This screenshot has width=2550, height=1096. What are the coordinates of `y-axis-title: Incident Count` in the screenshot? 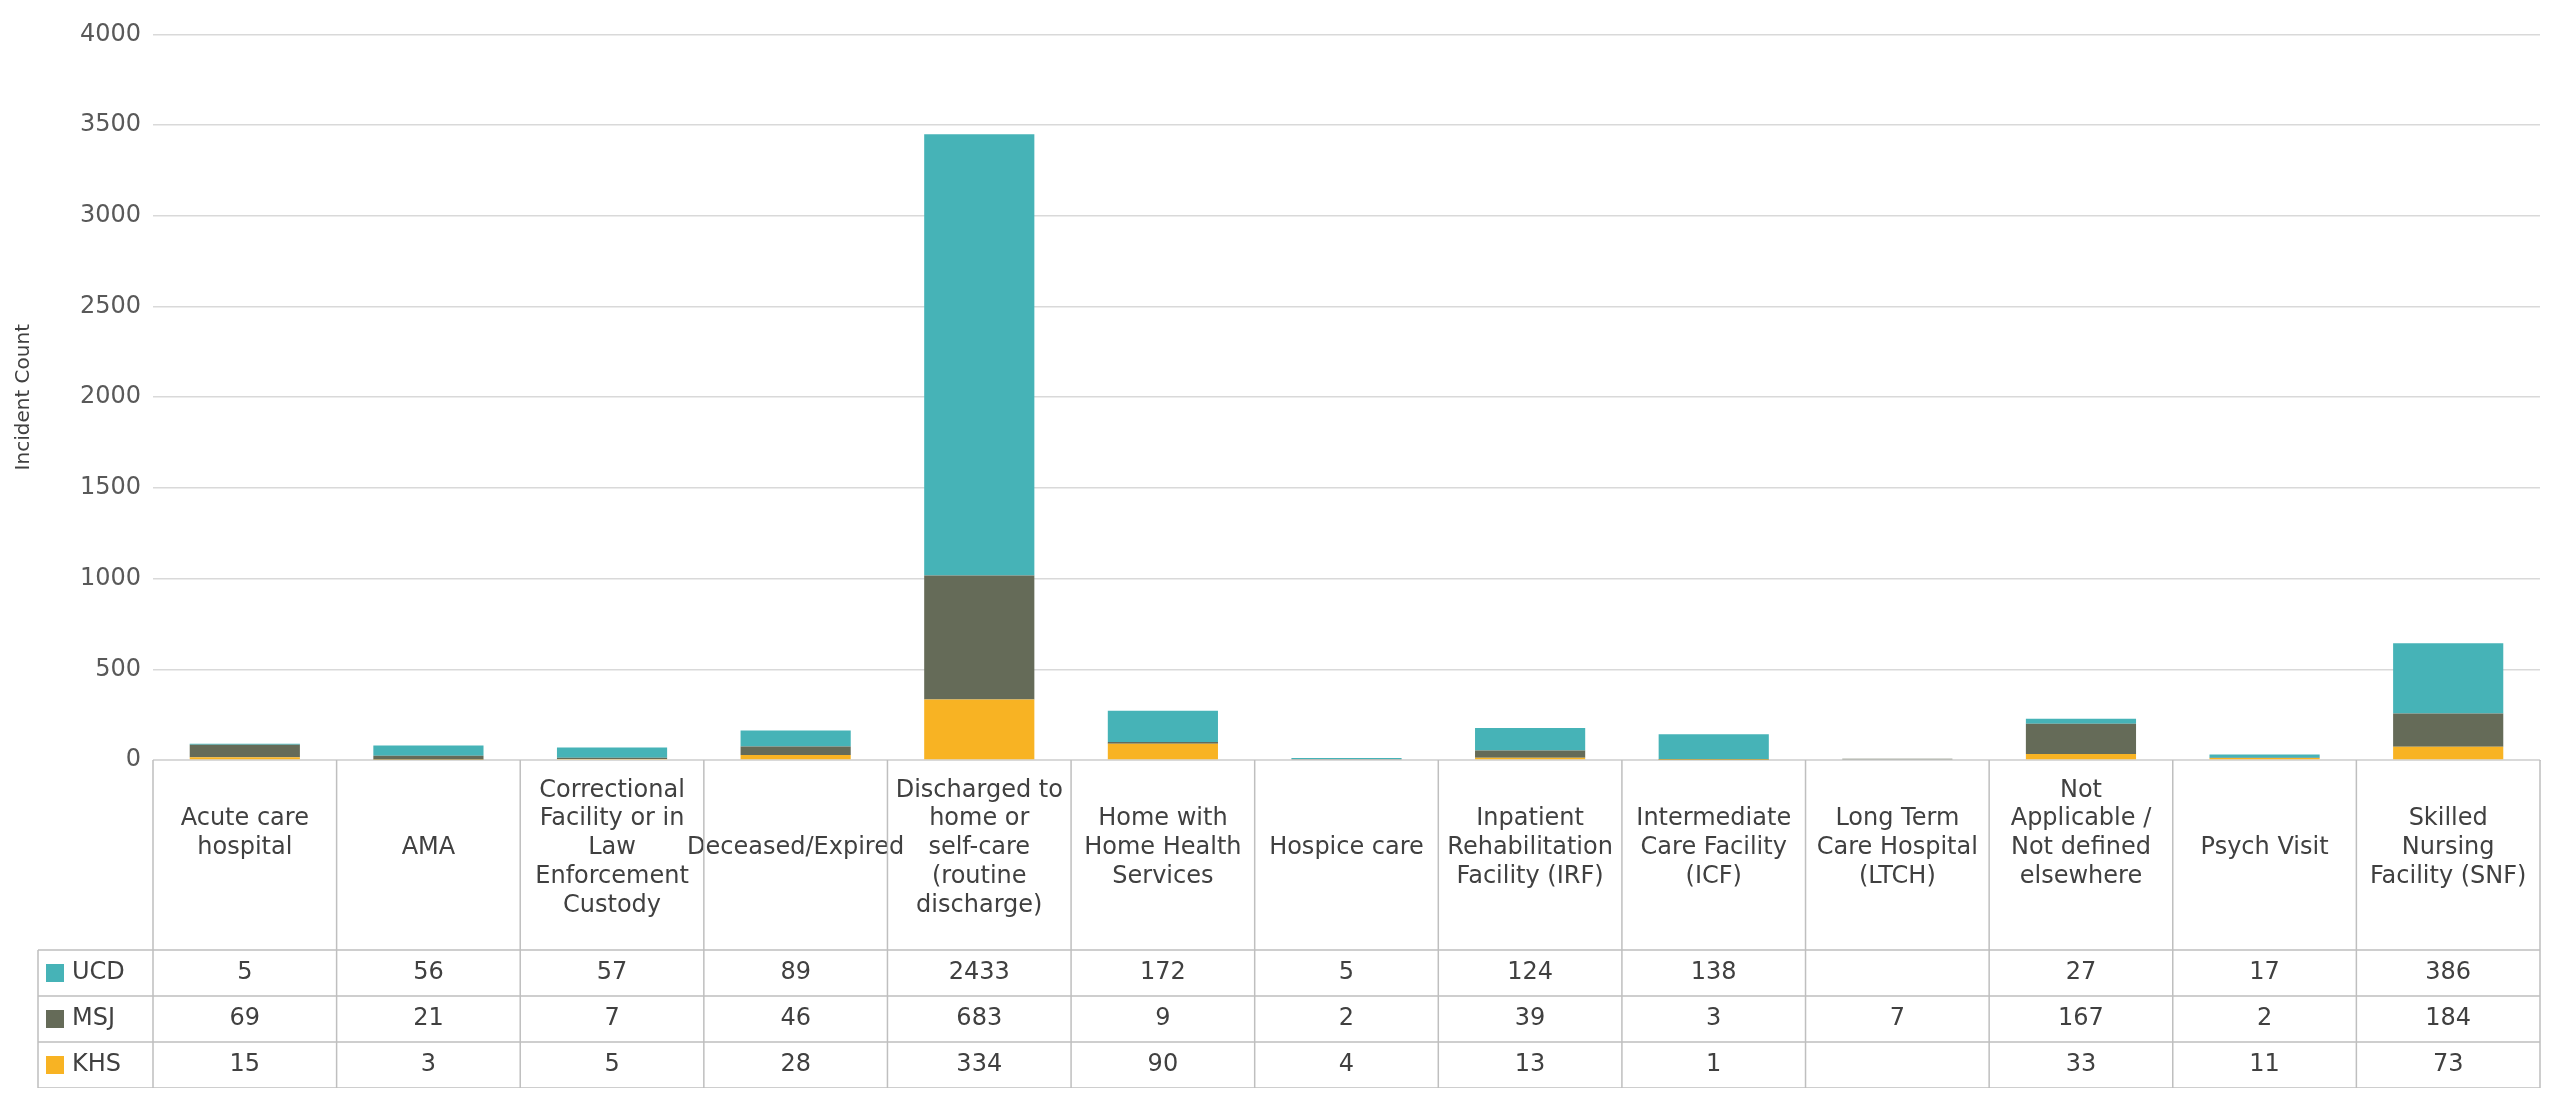 It's located at (22, 397).